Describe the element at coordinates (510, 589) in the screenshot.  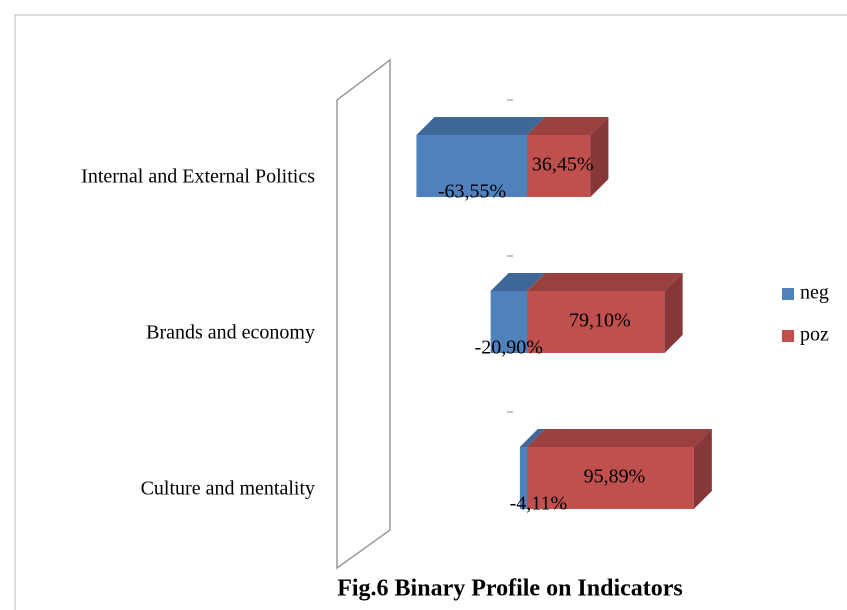
I see `chart-title: Fig.6 Binary Profile on Indicators` at that location.